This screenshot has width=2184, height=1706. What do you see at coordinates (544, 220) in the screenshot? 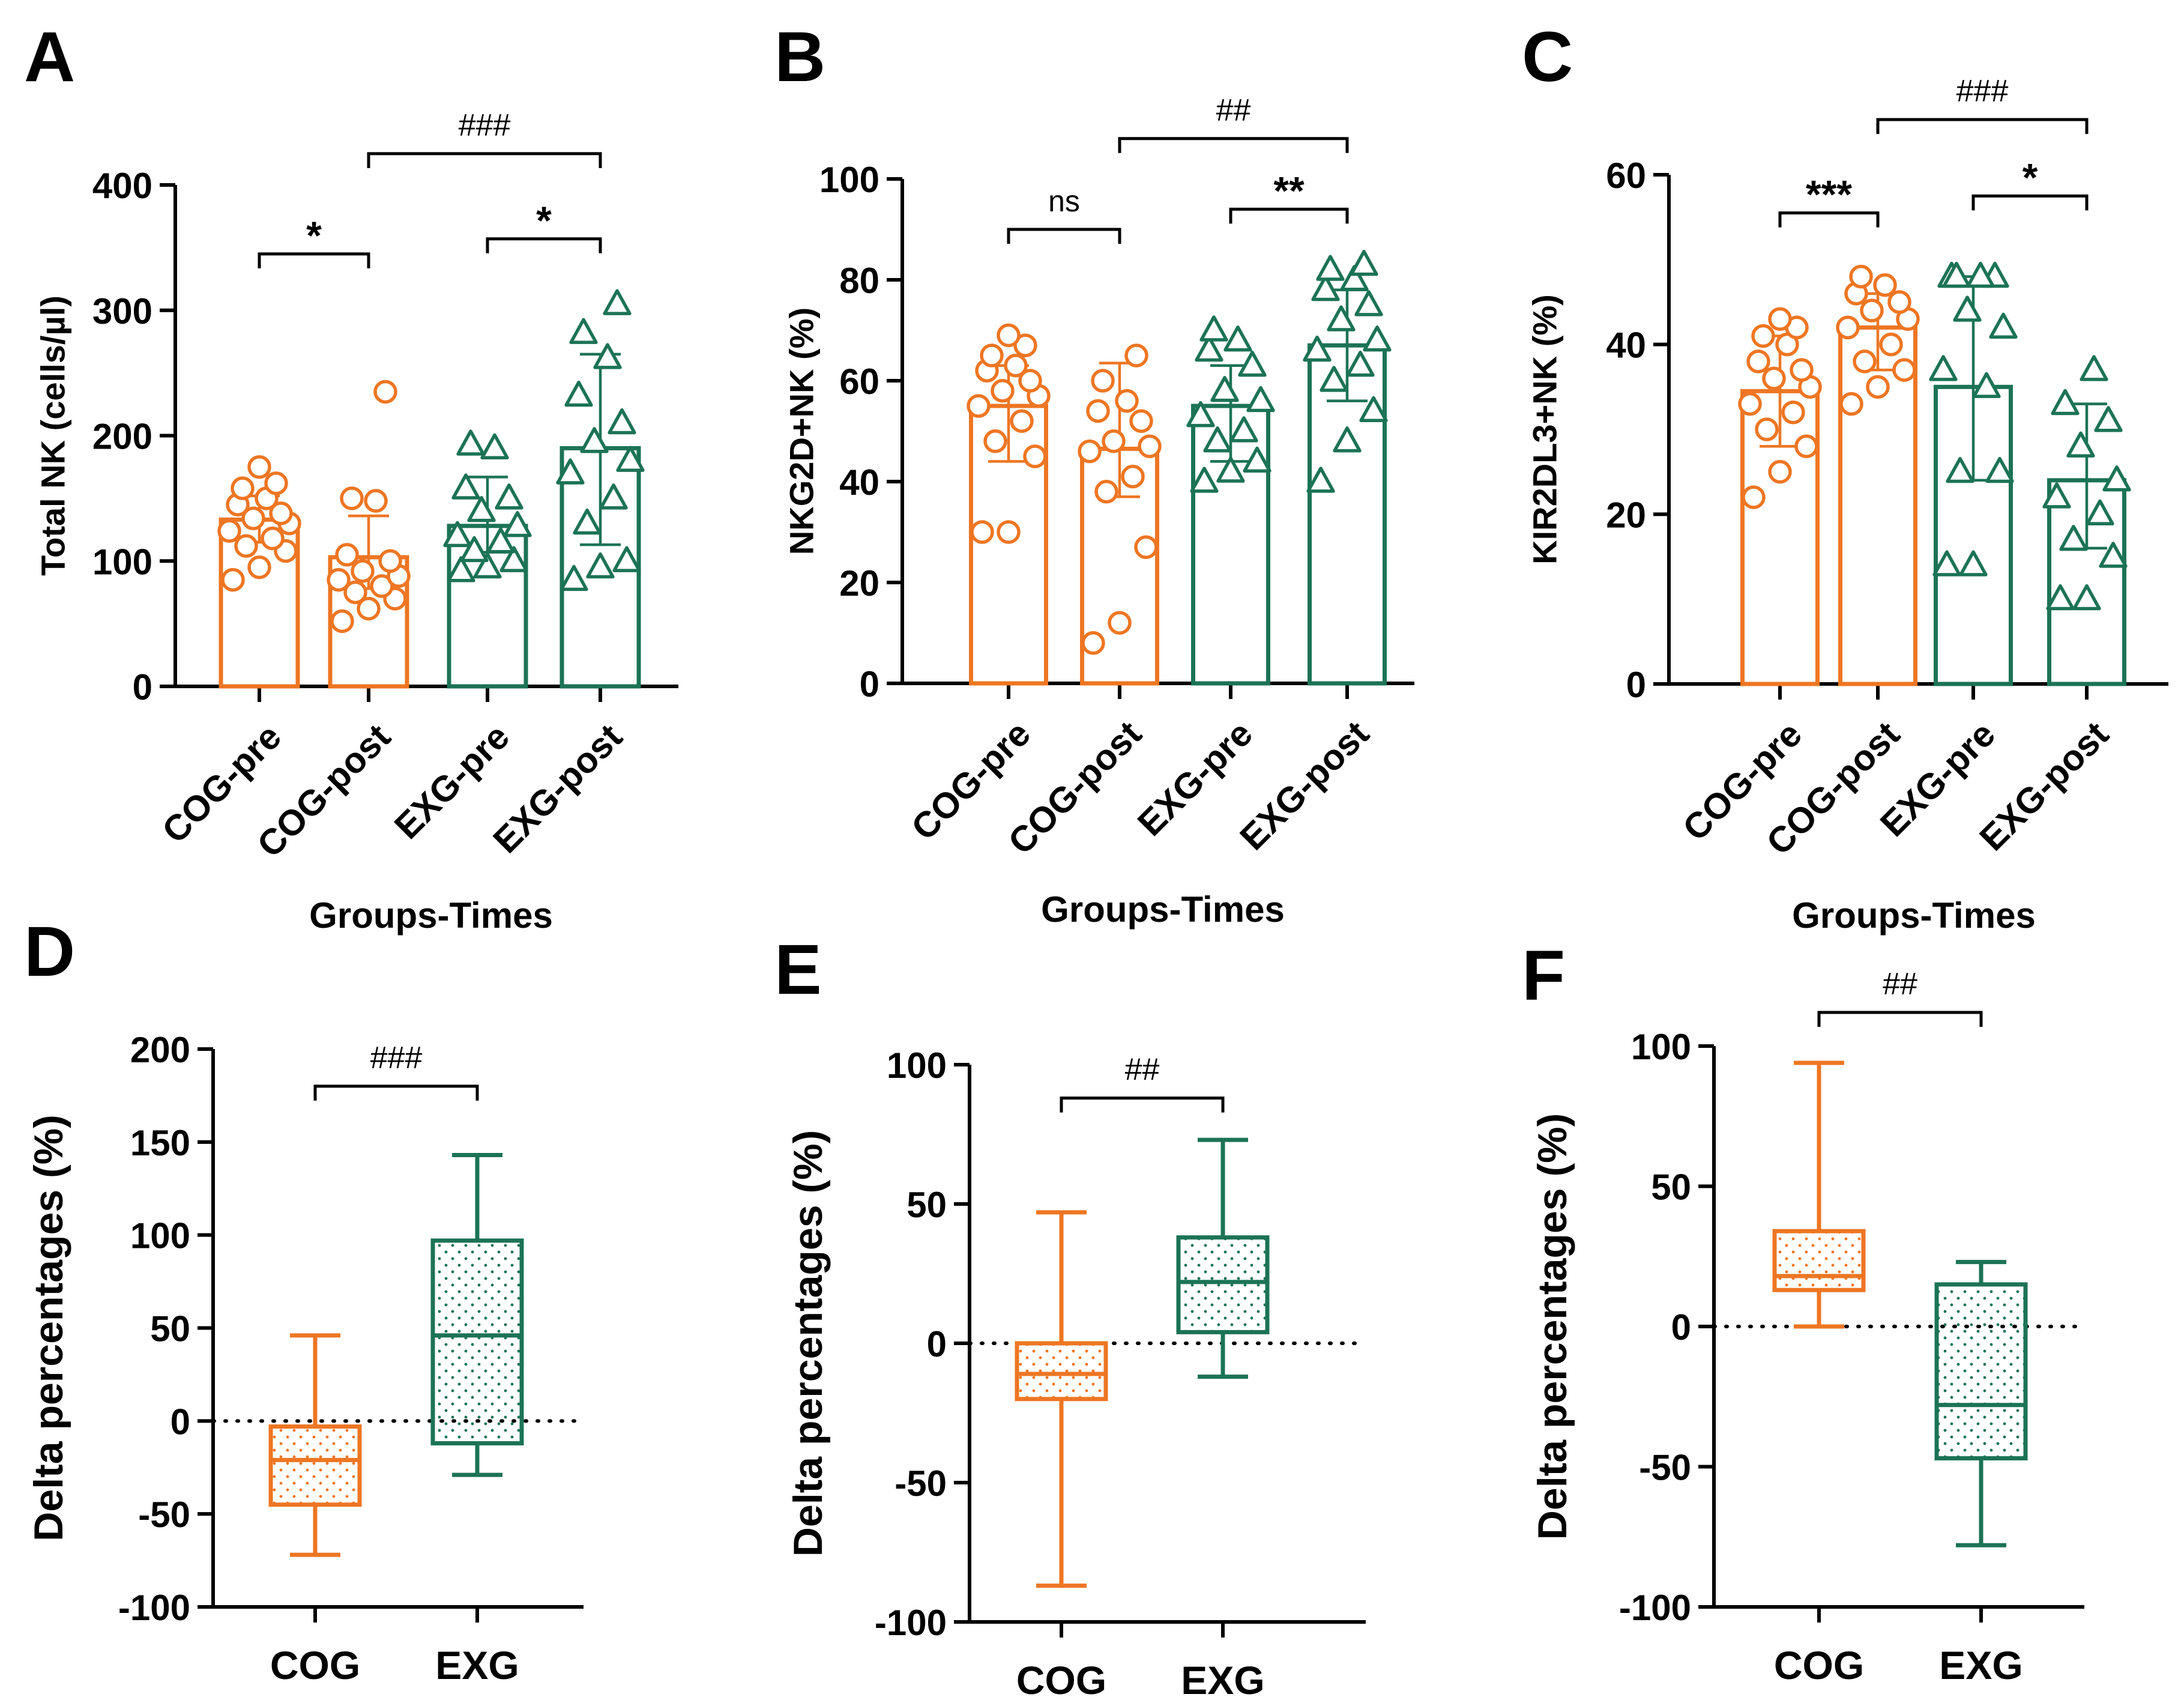
I see `significance-label: *` at bounding box center [544, 220].